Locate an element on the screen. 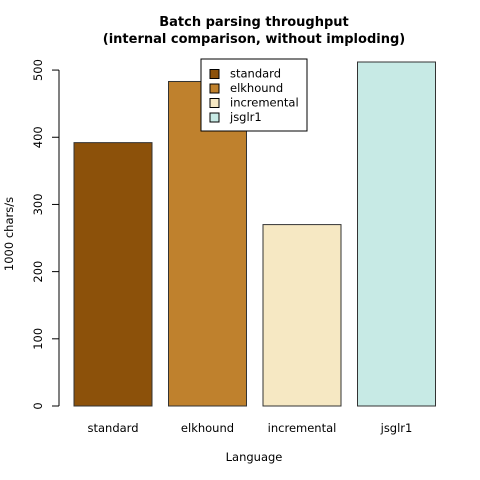 The height and width of the screenshot is (480, 480). x-tick-label-elkhound: elkhound is located at coordinates (207, 428).